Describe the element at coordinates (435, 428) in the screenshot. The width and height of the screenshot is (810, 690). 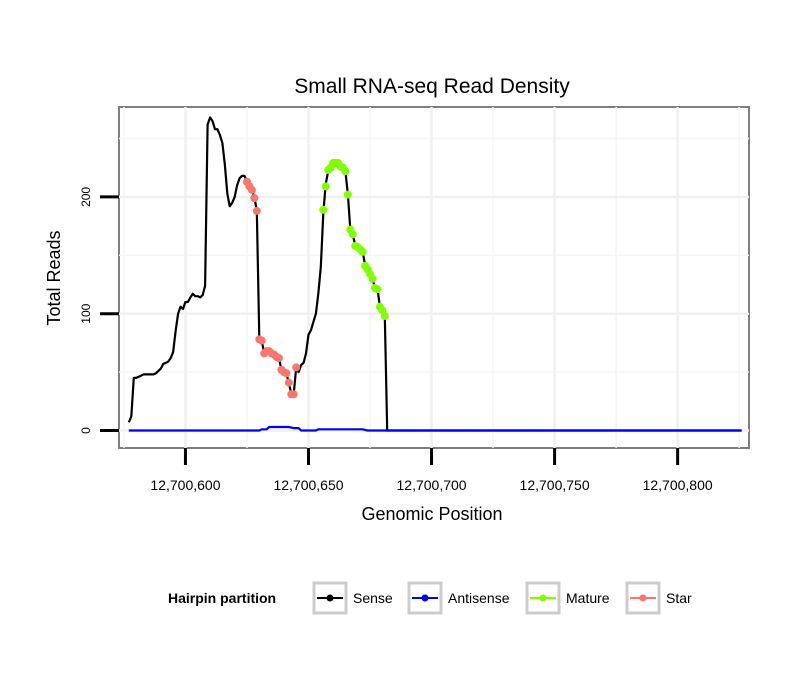
I see `series-line-antisense` at that location.